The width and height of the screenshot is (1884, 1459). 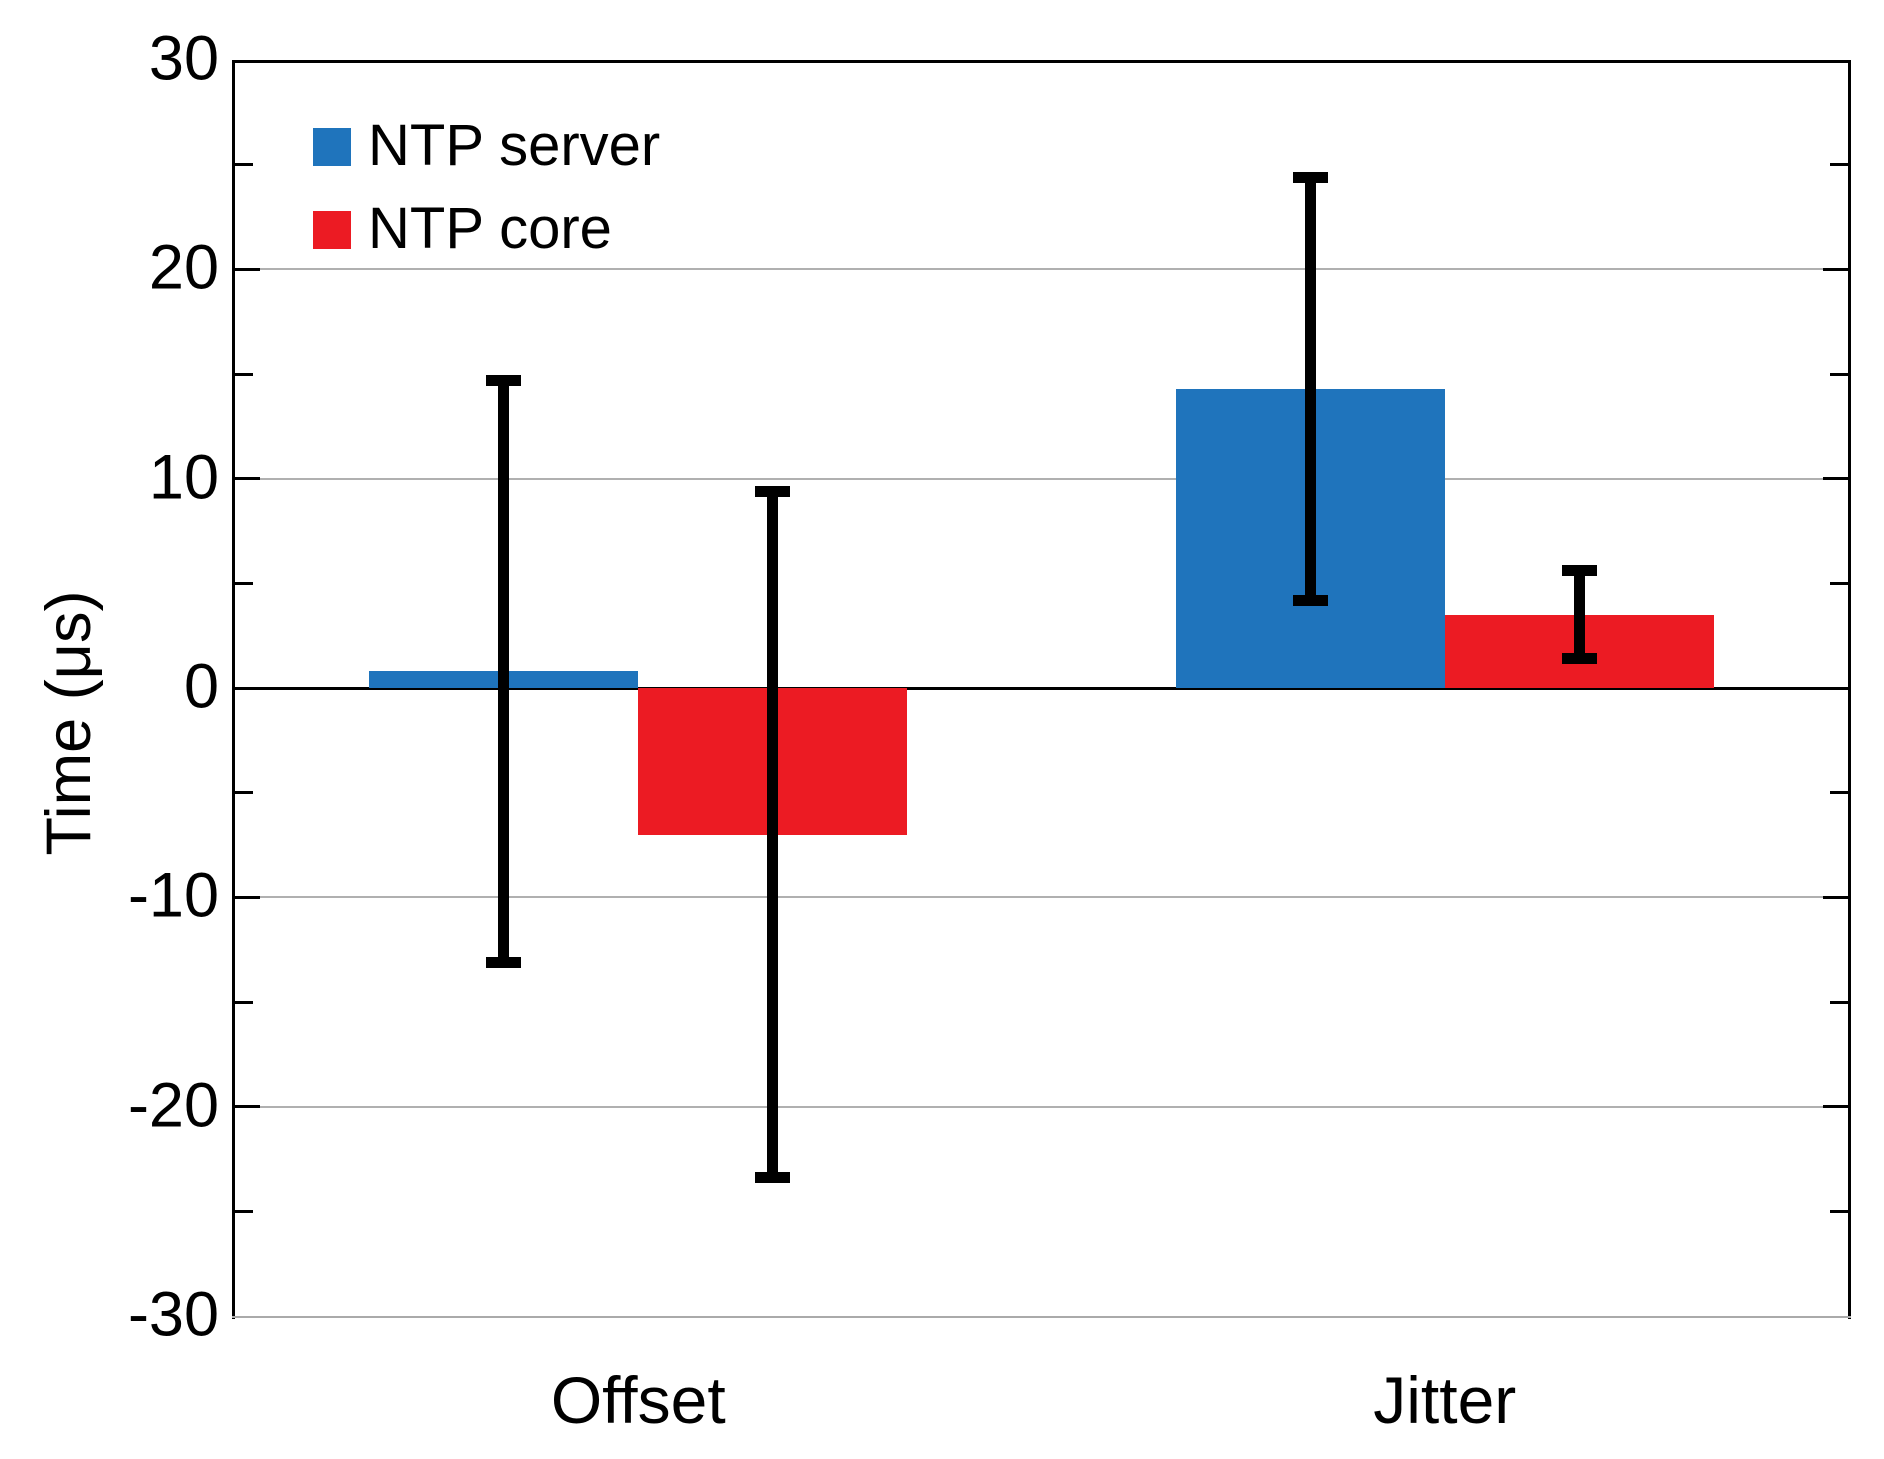 What do you see at coordinates (173, 1105) in the screenshot?
I see `y-tick-label--20: -20` at bounding box center [173, 1105].